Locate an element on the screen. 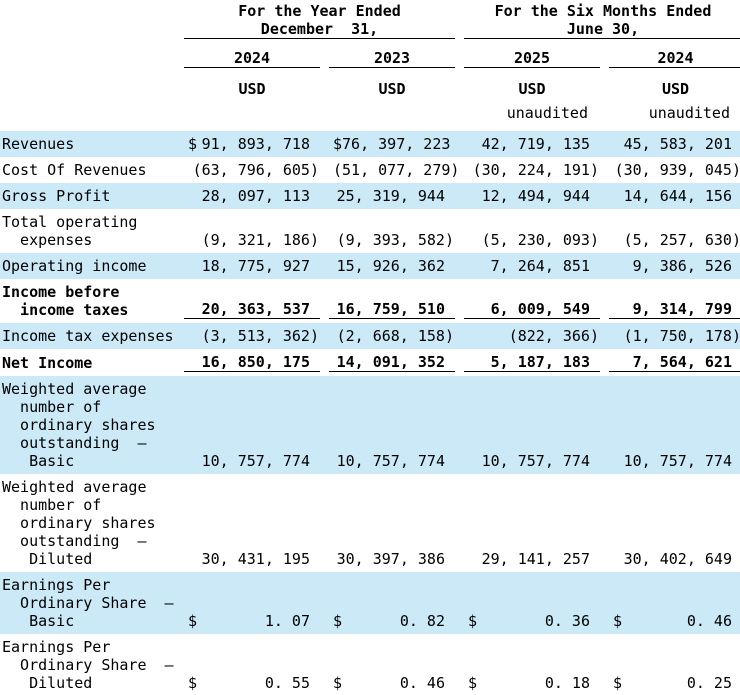  cell-value: 45, 583, 201 is located at coordinates (677, 144).